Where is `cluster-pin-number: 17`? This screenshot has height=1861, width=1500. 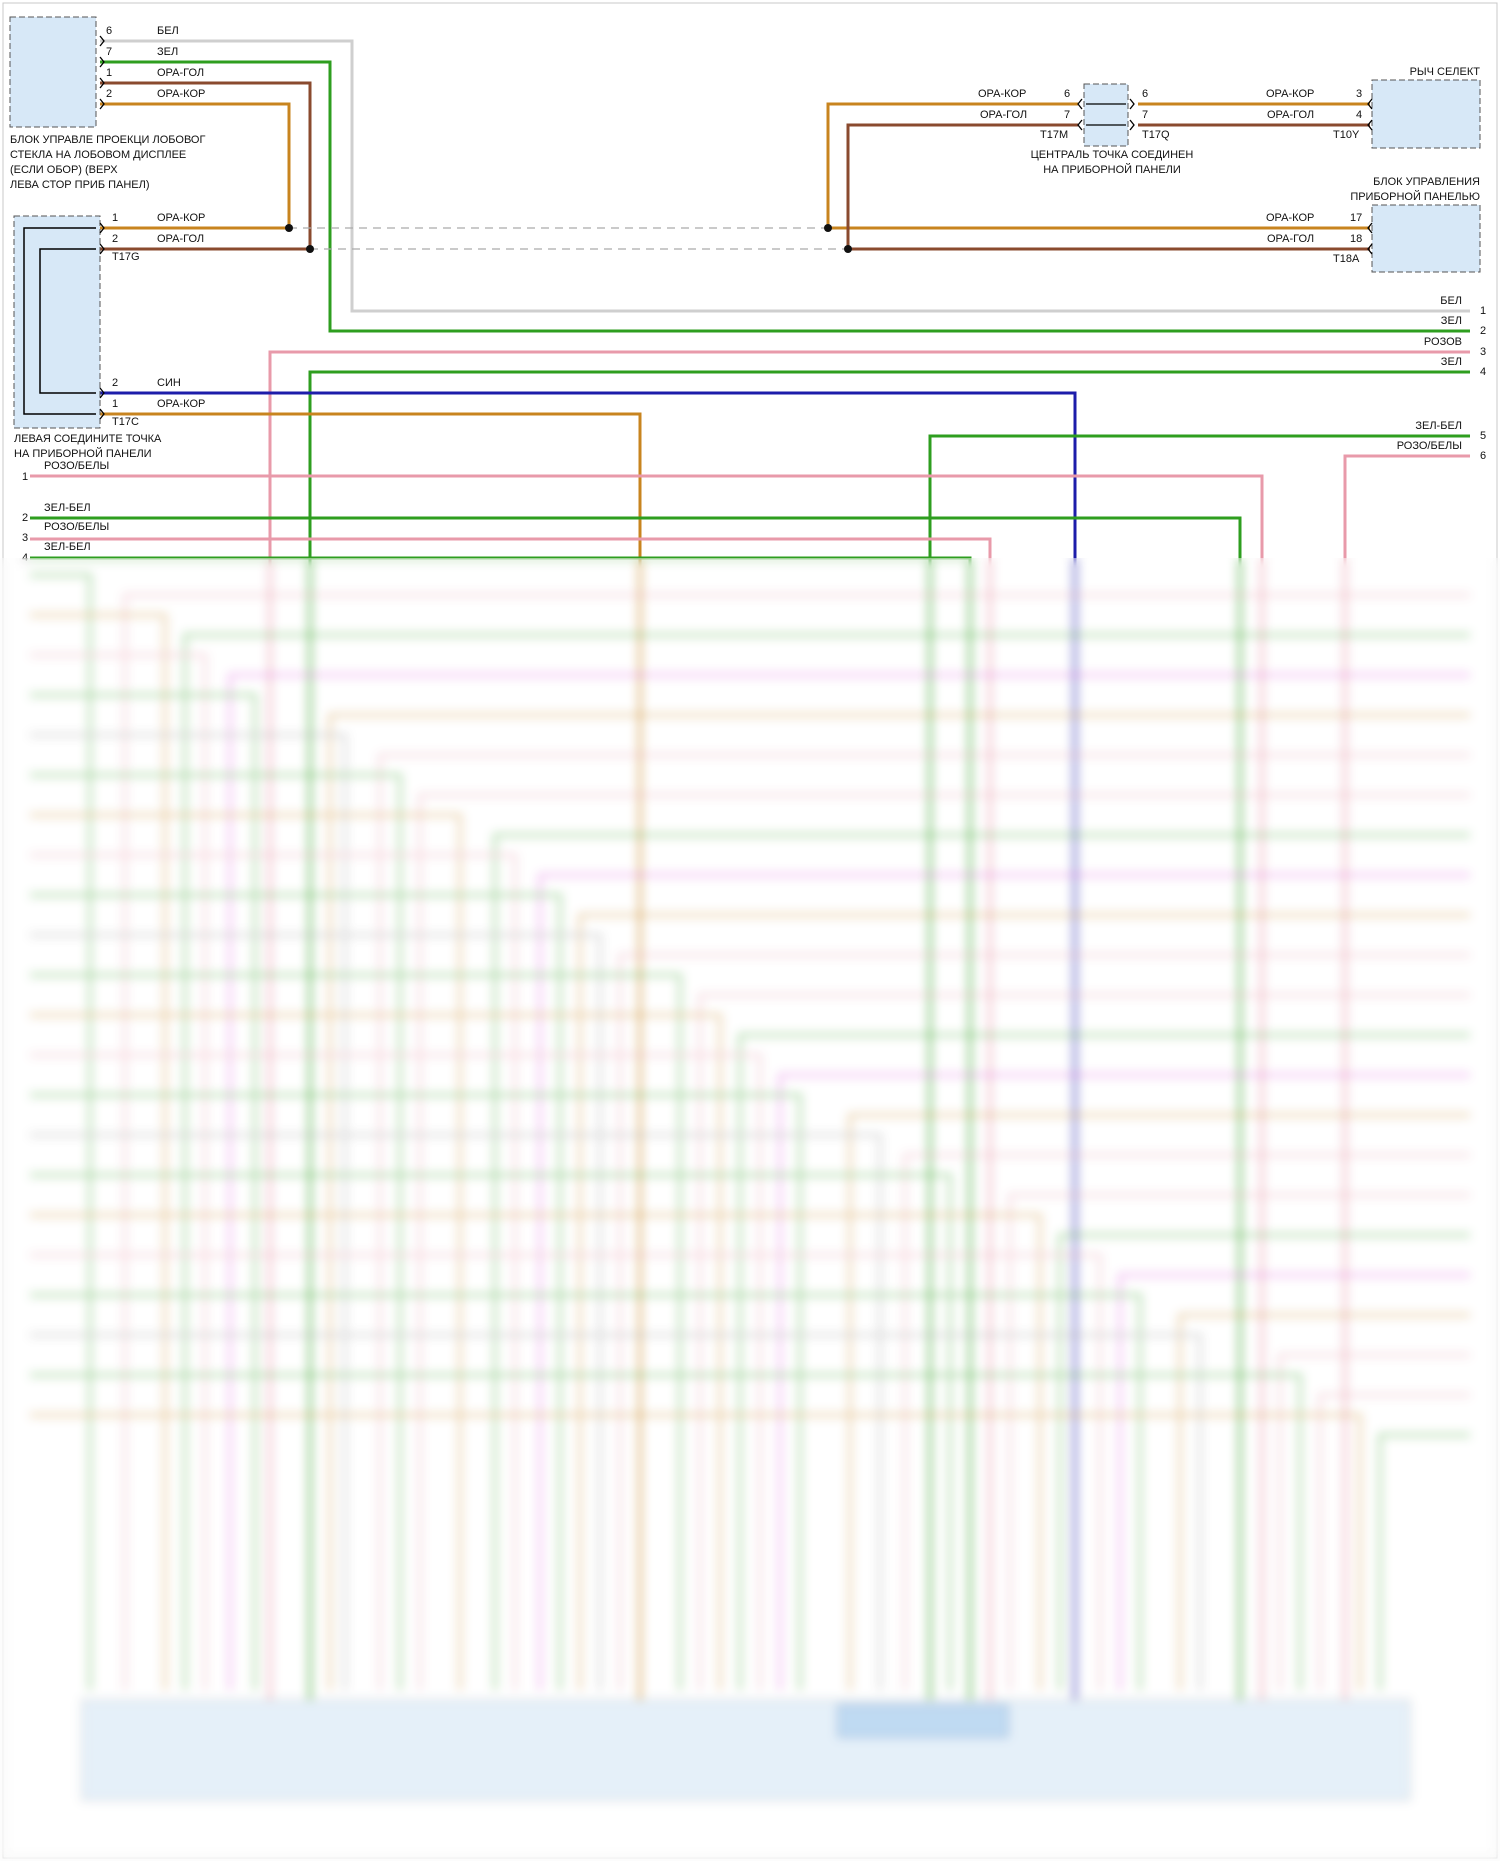
cluster-pin-number: 17 is located at coordinates (1356, 218).